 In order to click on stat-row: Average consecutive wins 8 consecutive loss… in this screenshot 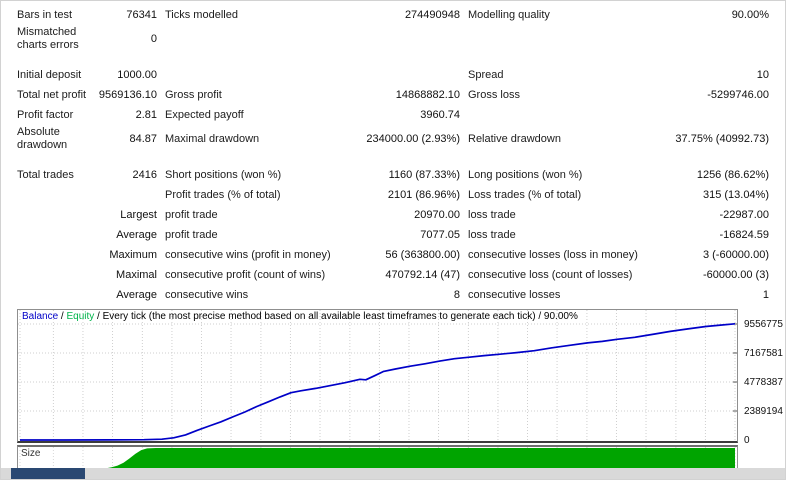, I will do `click(397, 295)`.